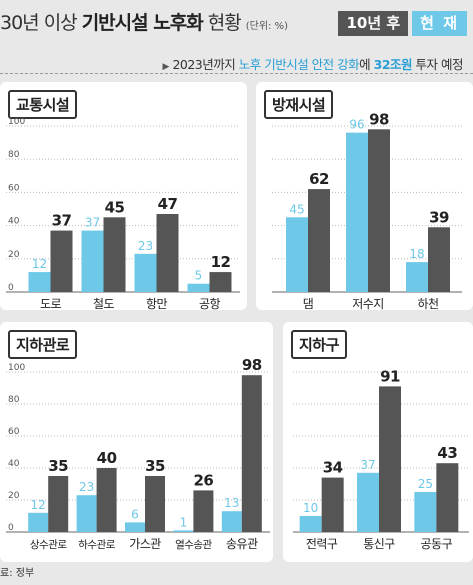 The image size is (473, 585). I want to click on data-label-now: 25, so click(425, 484).